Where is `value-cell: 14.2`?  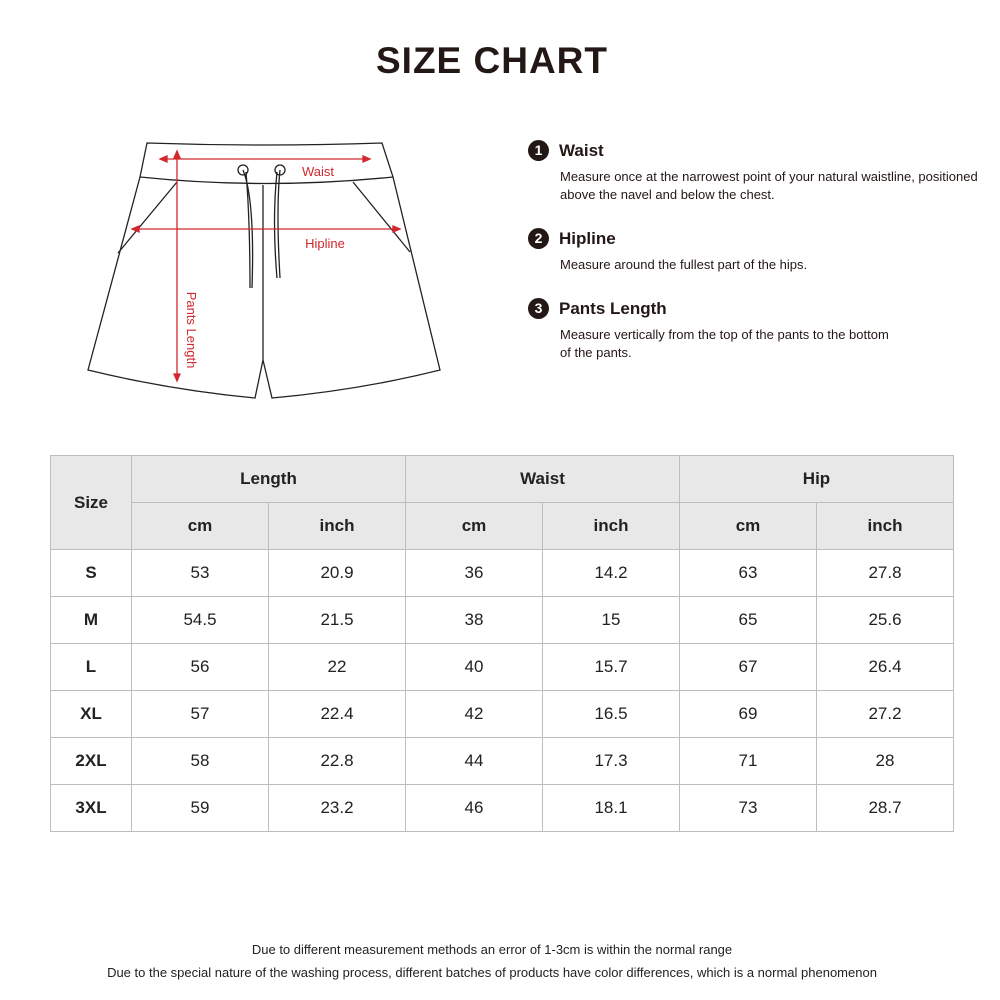
value-cell: 14.2 is located at coordinates (611, 573).